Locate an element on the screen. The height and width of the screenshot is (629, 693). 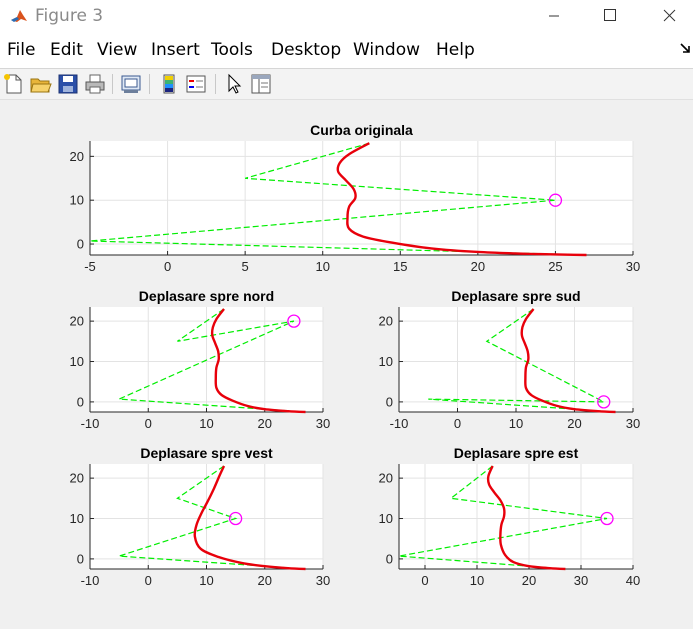
menu-insert: Insert is located at coordinates (175, 50).